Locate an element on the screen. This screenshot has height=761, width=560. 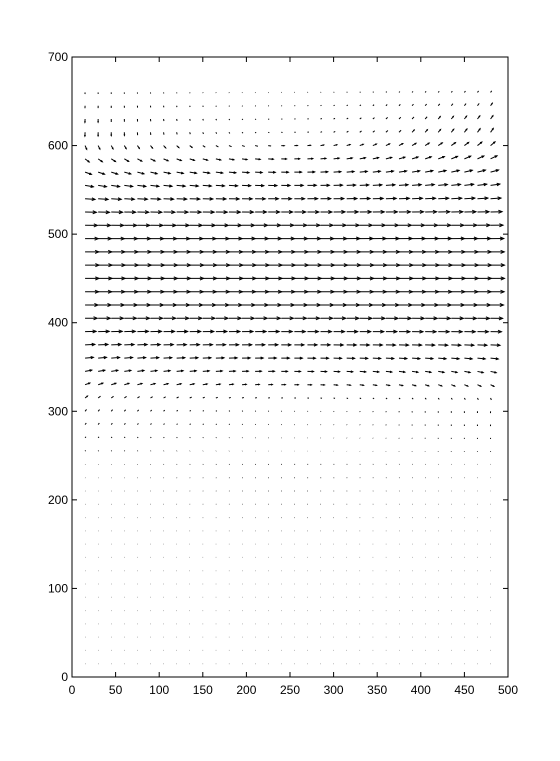
y-tick-label: 100 is located at coordinates (58, 588).